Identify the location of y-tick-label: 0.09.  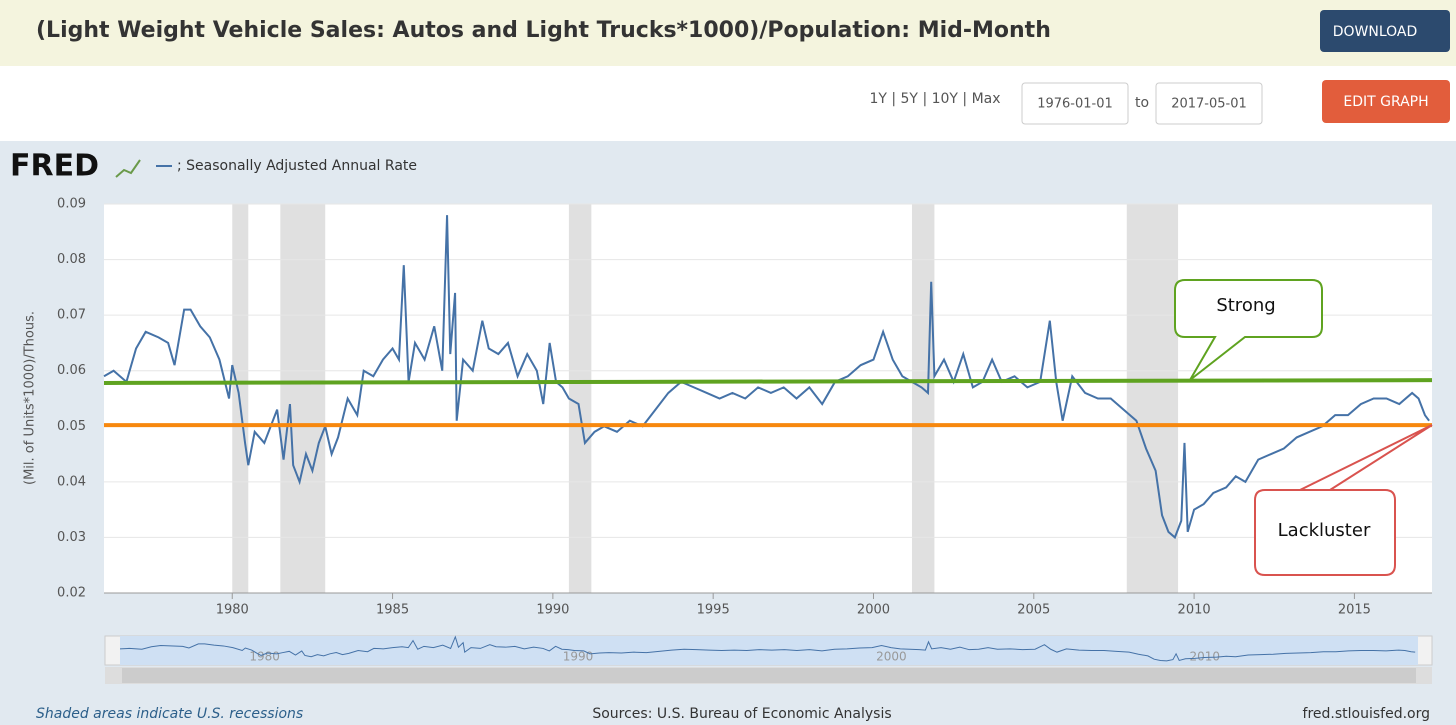
(71, 204).